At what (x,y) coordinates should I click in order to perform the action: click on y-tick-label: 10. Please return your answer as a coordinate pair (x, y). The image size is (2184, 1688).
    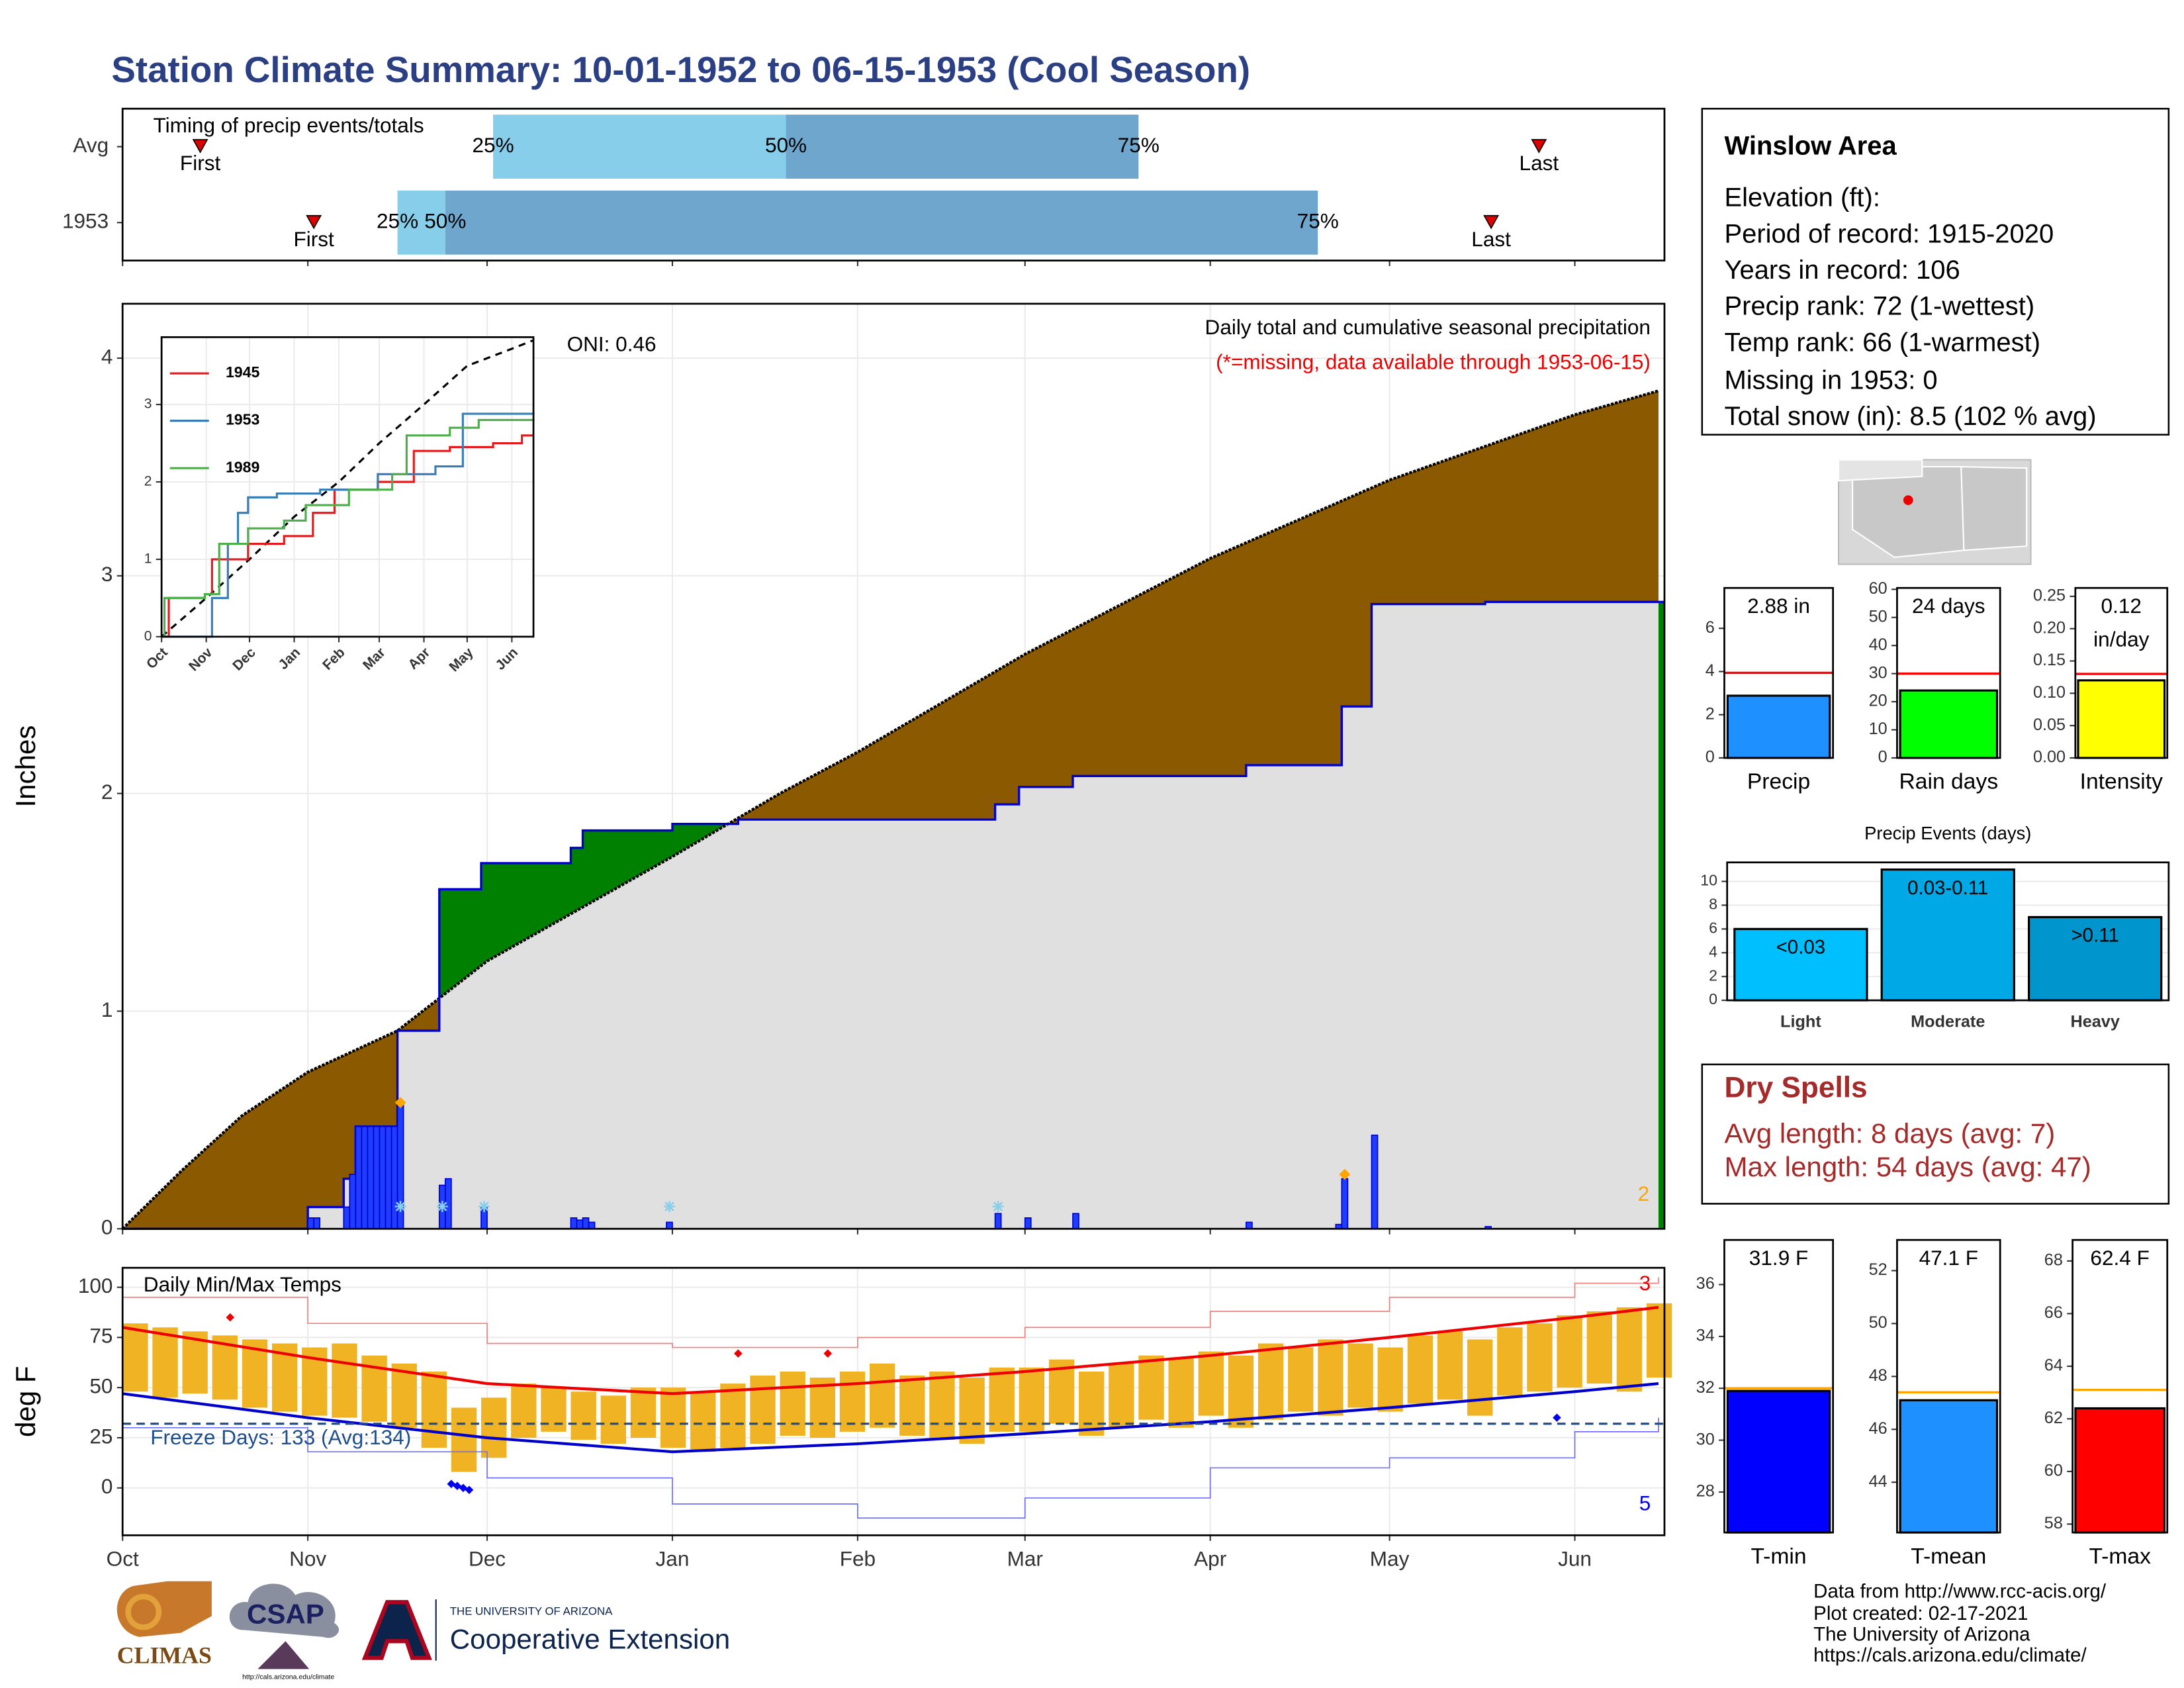
    Looking at the image, I should click on (1878, 729).